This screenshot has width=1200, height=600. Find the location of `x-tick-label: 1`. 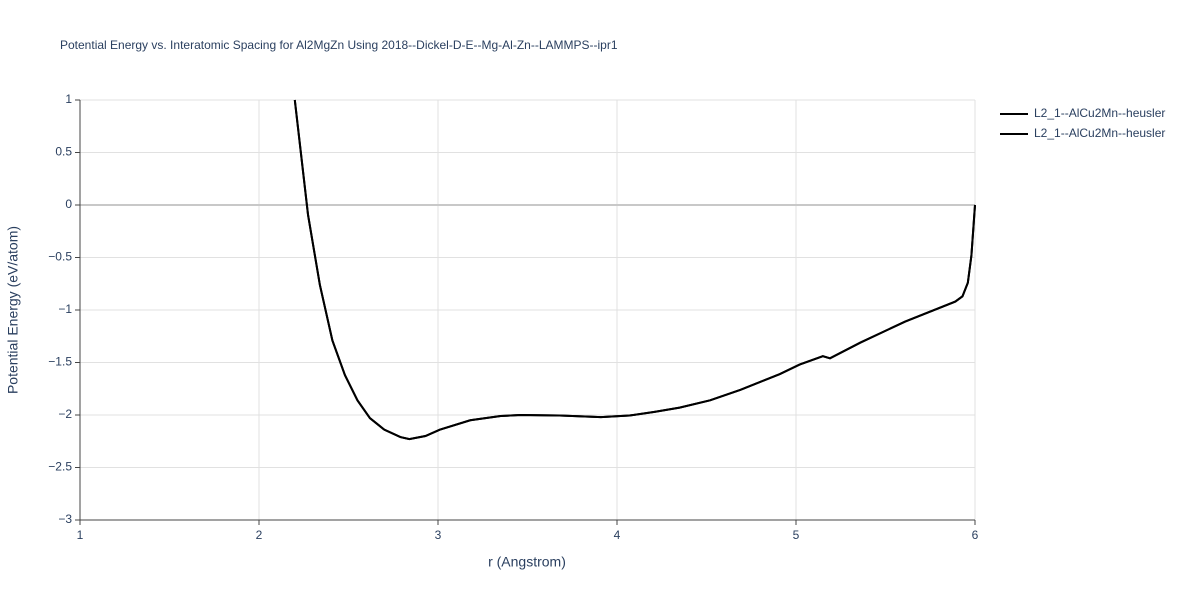

x-tick-label: 1 is located at coordinates (80, 535).